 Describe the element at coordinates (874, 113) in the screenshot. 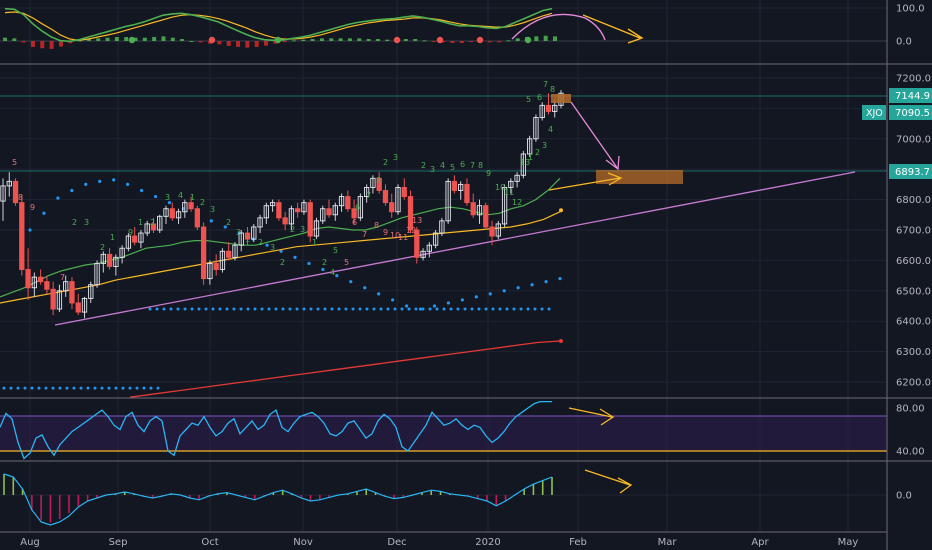

I see `symbol-tag: XJO` at that location.